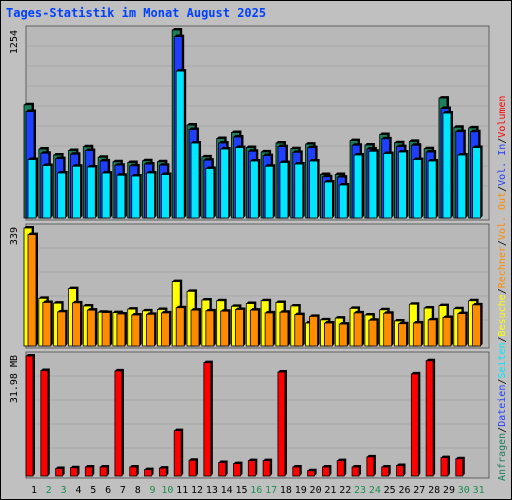 Image resolution: width=512 pixels, height=500 pixels. I want to click on day-label: 14, so click(227, 490).